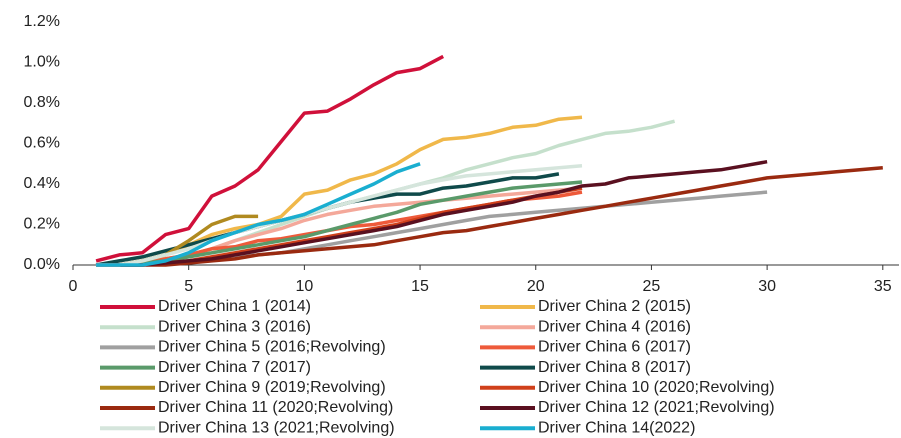 The image size is (901, 438). Describe the element at coordinates (614, 306) in the screenshot. I see `legend-label: Driver China 2 (2015)` at that location.